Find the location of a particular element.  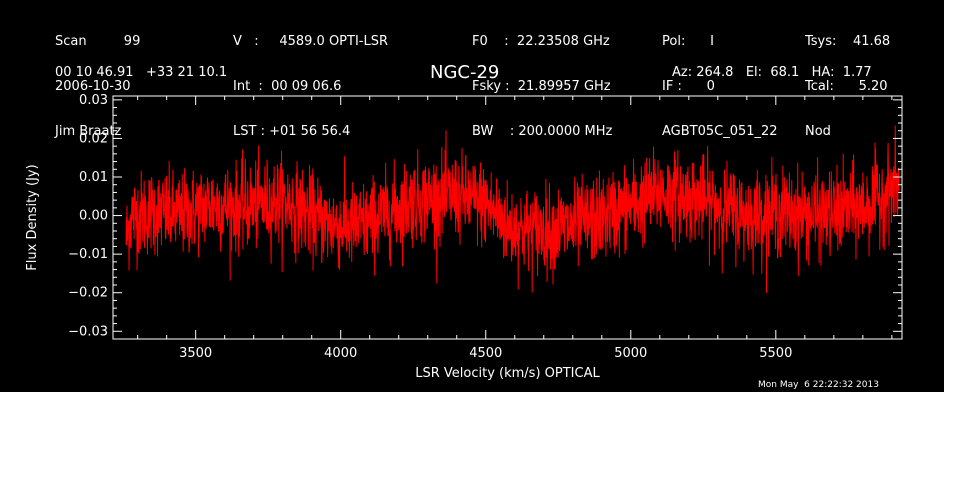

scan-number: Scan 99 is located at coordinates (98, 41).